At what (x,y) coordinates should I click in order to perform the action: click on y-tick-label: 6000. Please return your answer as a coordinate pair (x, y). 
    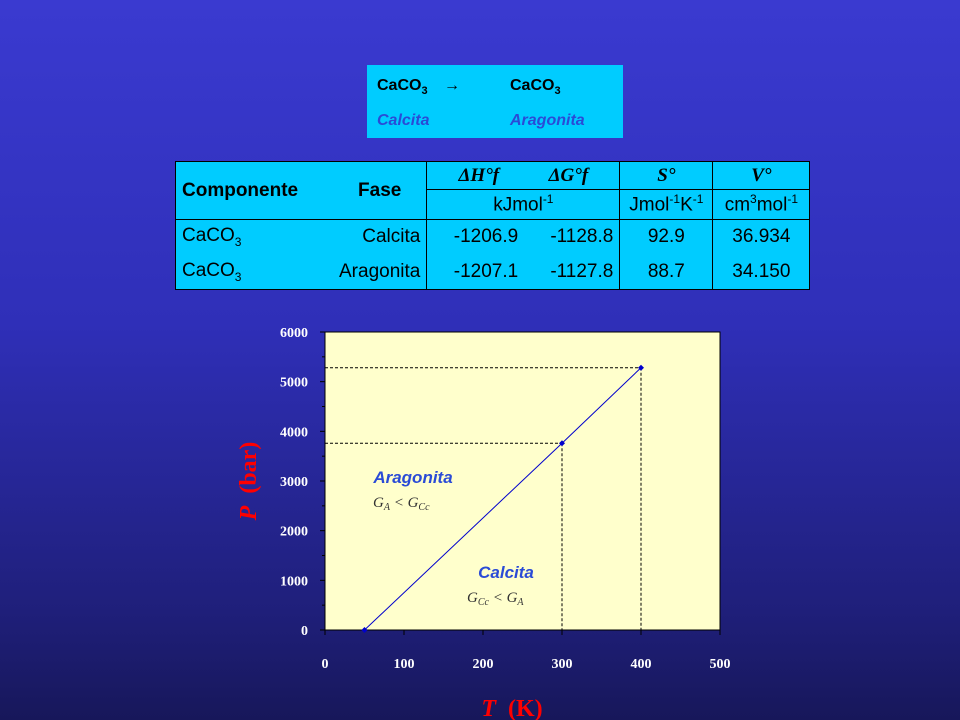
    Looking at the image, I should click on (294, 333).